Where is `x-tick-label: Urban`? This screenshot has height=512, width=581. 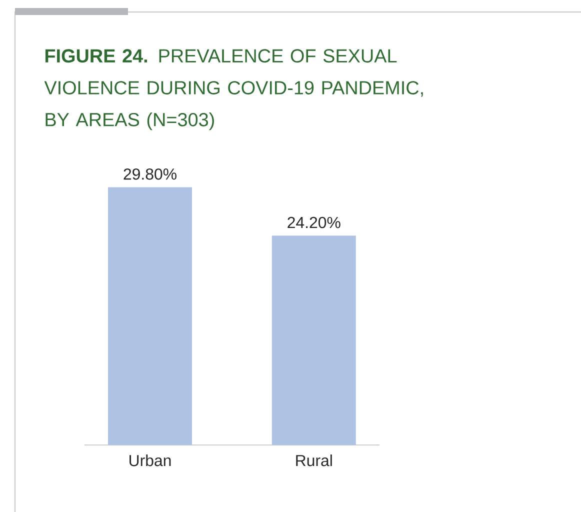
x-tick-label: Urban is located at coordinates (150, 460).